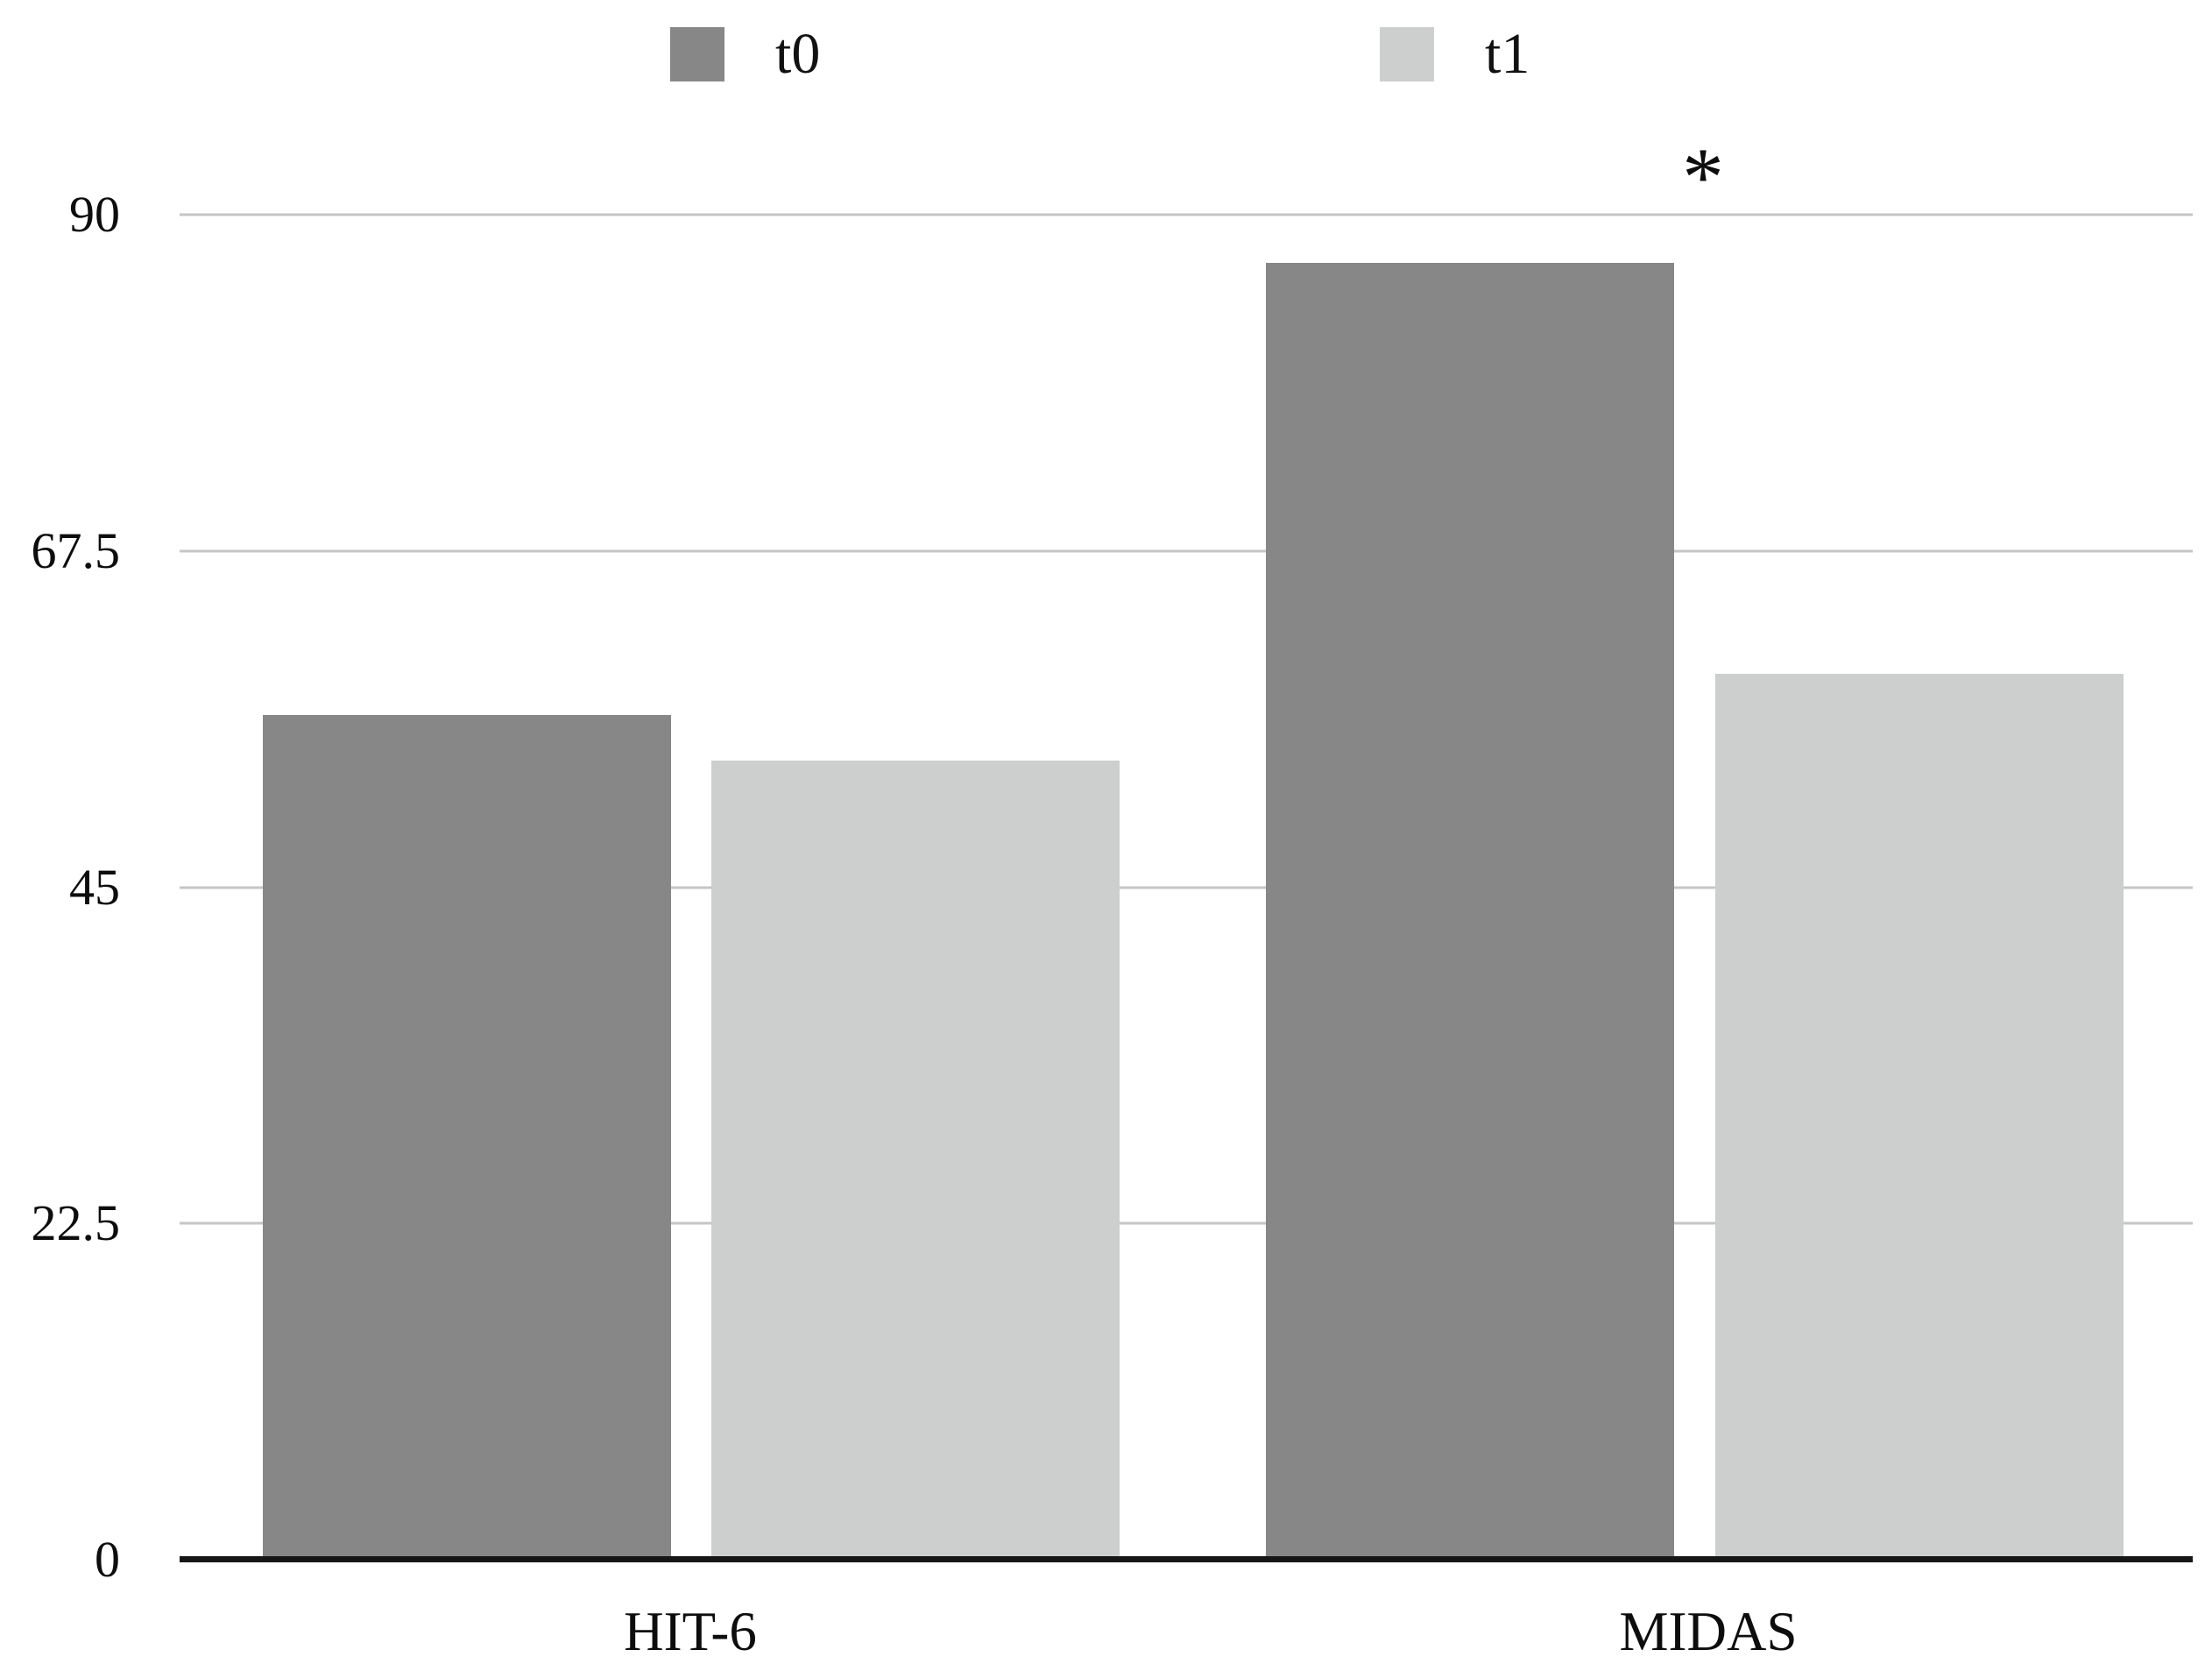  I want to click on bar-hit6-t1, so click(915, 1160).